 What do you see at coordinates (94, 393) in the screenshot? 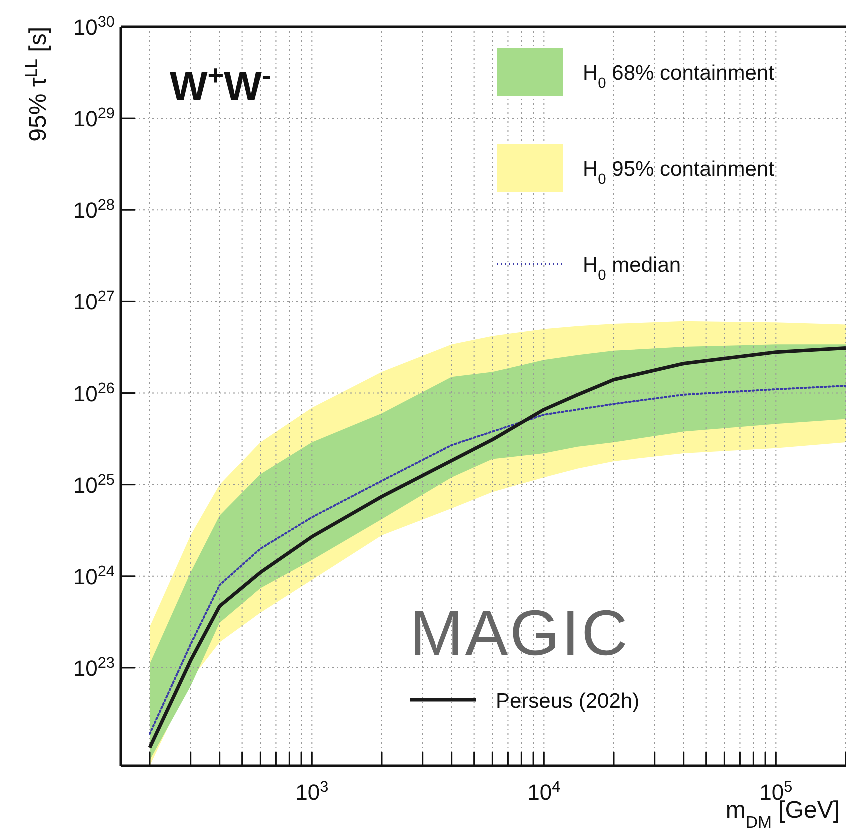
I see `y-tick-label: 10$^{26}$` at bounding box center [94, 393].